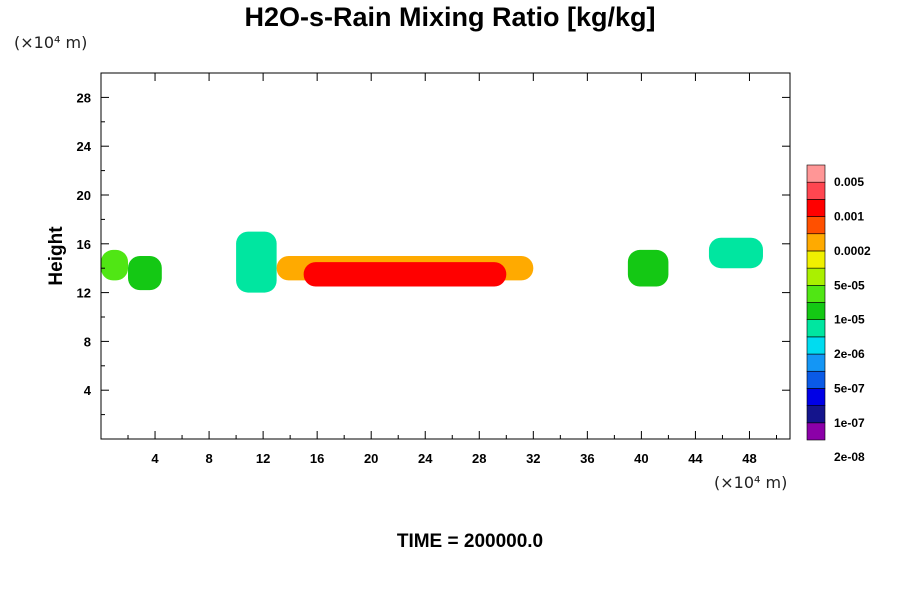 This screenshot has width=900, height=600. What do you see at coordinates (849, 217) in the screenshot?
I see `colorbar-label: 0.001` at bounding box center [849, 217].